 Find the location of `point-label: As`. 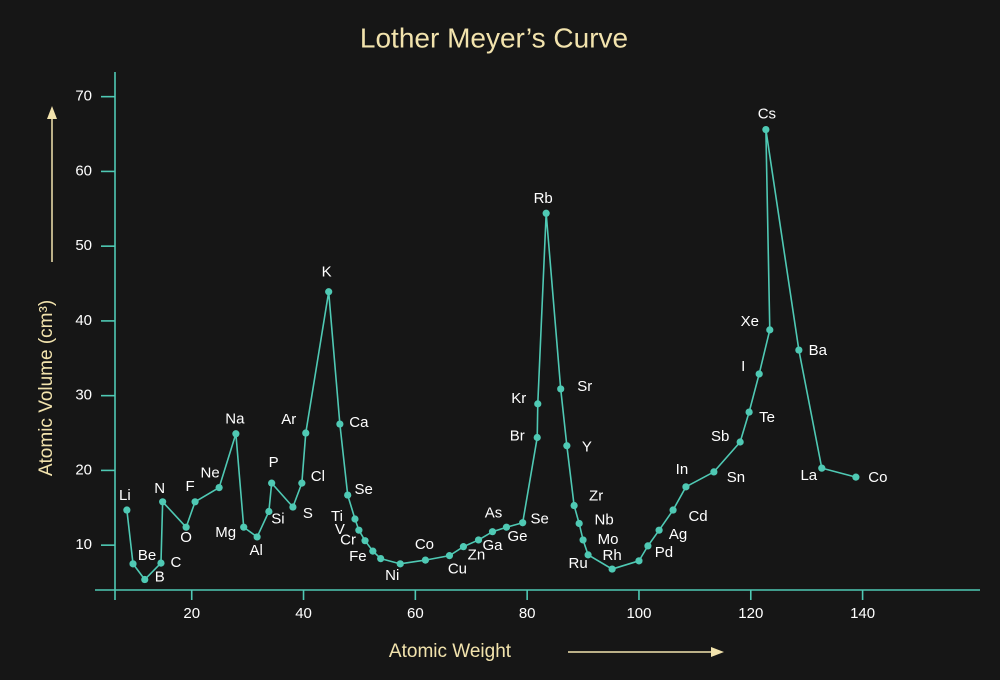

point-label: As is located at coordinates (494, 513).